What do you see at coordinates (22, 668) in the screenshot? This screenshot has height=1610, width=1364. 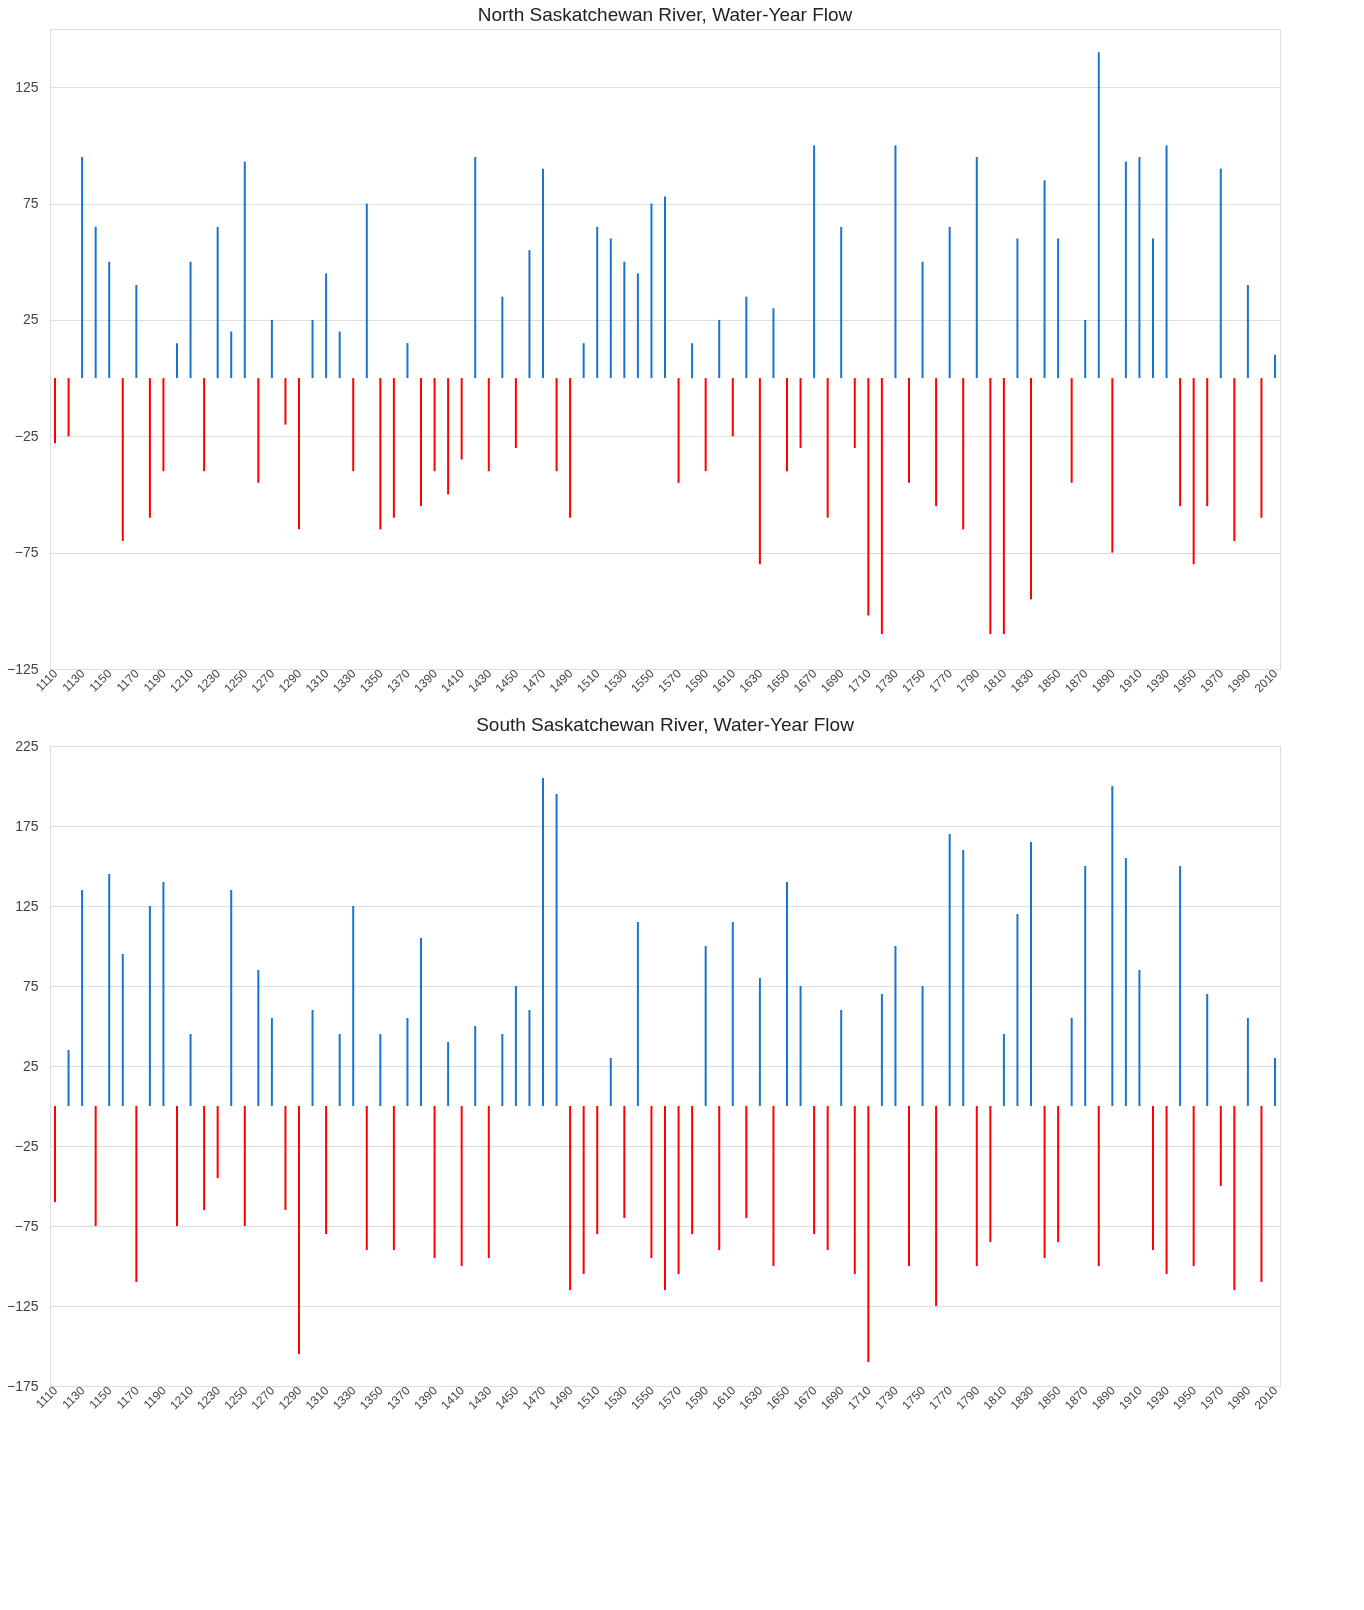 I see `y-tick-label: −125` at bounding box center [22, 668].